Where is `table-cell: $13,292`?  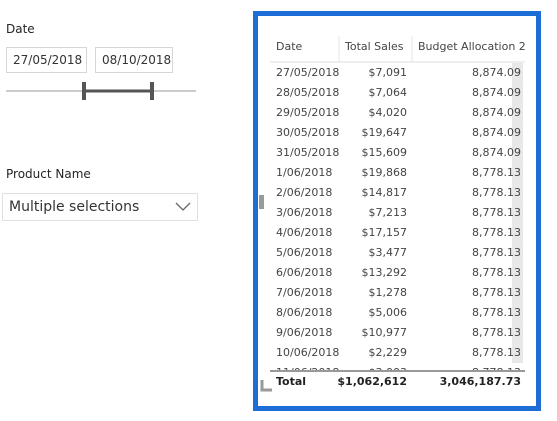 table-cell: $13,292 is located at coordinates (384, 272).